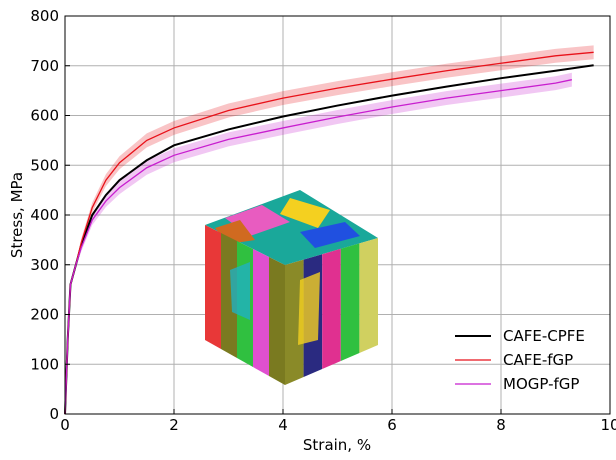 This screenshot has width=616, height=460. Describe the element at coordinates (608, 425) in the screenshot. I see `x-tick-label: 10` at that location.